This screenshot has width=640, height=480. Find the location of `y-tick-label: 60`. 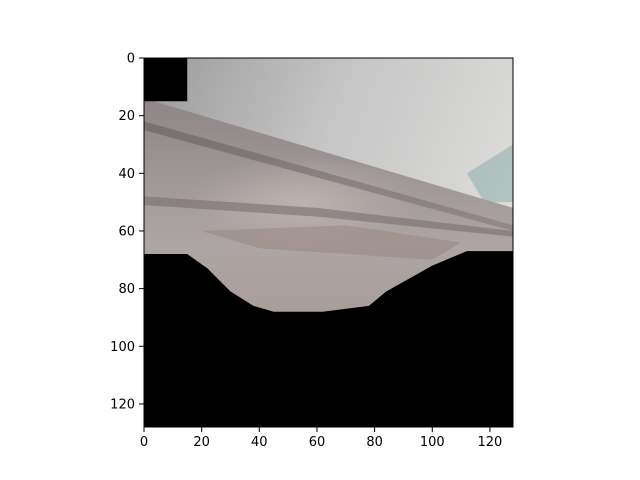

y-tick-label: 60 is located at coordinates (126, 231).